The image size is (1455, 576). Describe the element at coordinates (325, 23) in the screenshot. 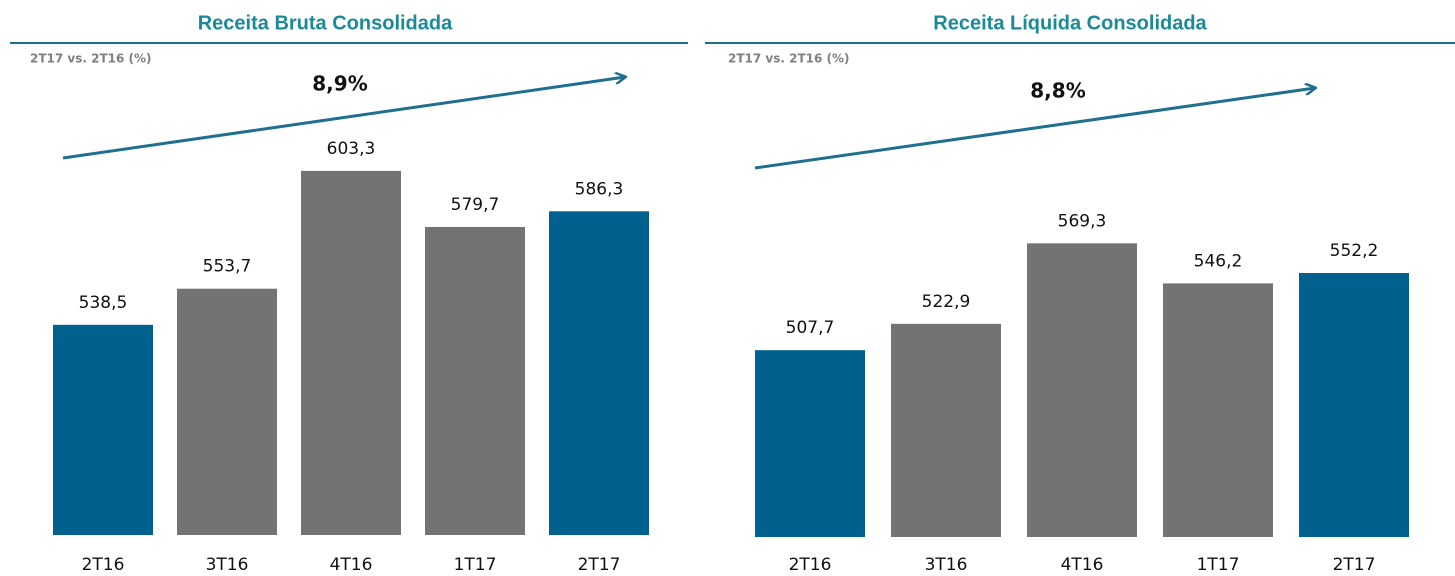

I see `chart-title: Receita Bruta Consolidada` at that location.